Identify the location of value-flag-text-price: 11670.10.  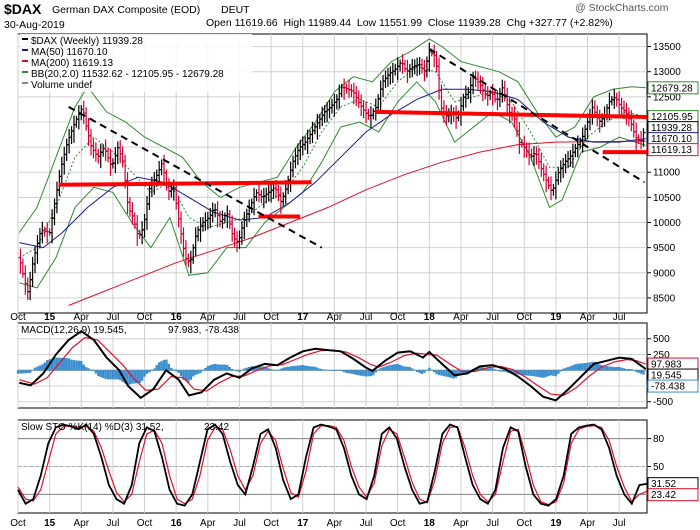
(671, 139).